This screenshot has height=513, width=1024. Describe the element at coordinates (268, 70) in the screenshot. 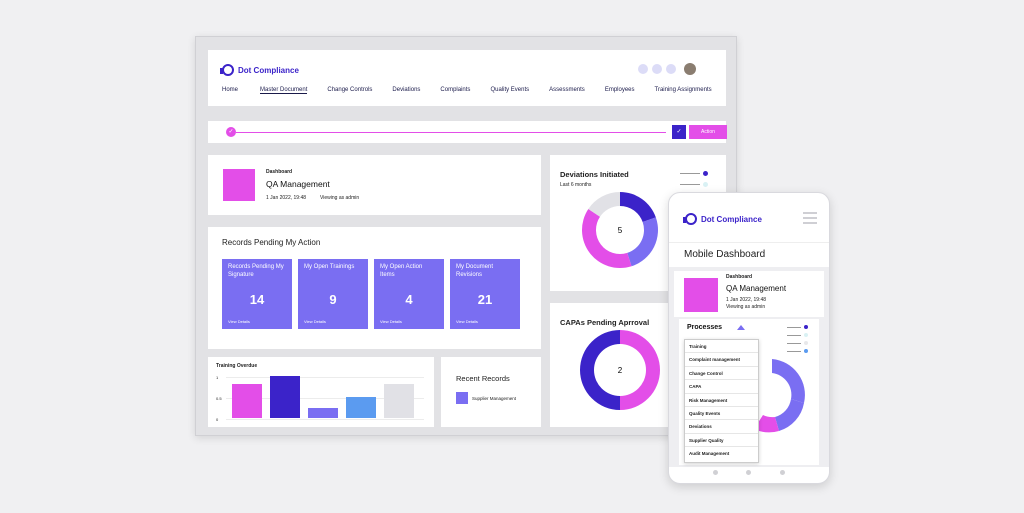

I see `logo-text: Dot Compliance` at that location.